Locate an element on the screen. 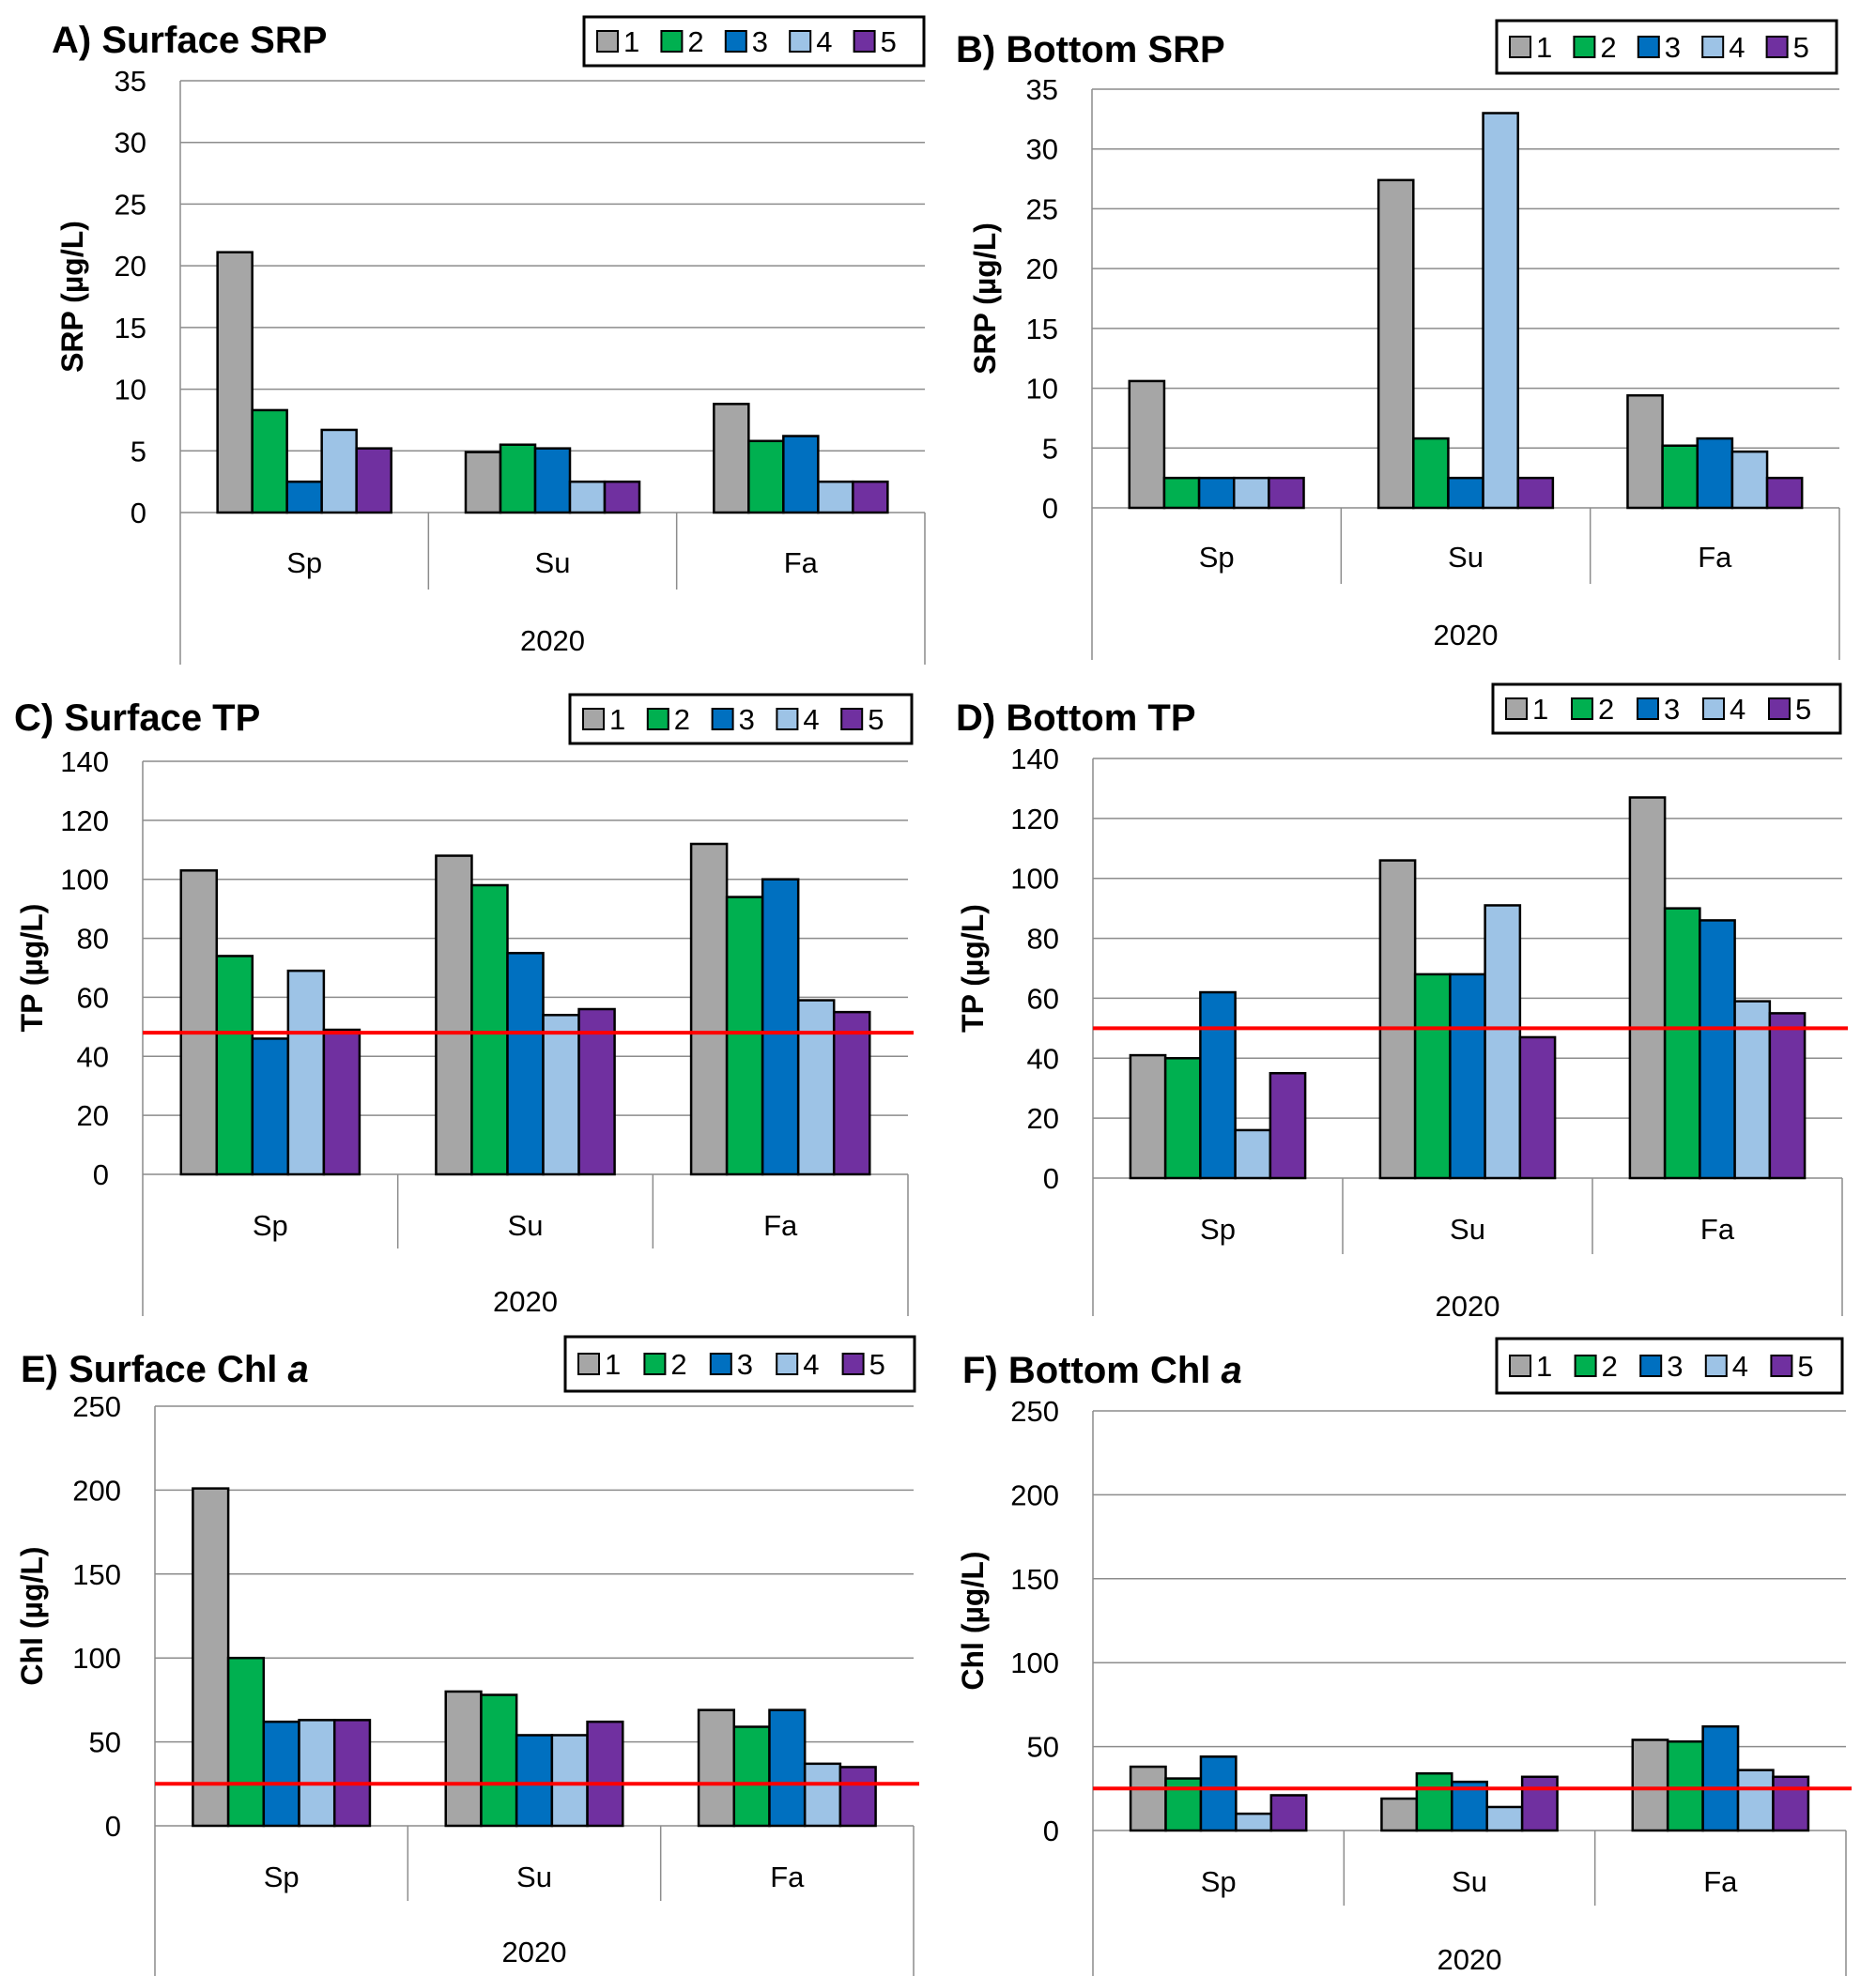  bar-series-4-Su is located at coordinates (587, 497).